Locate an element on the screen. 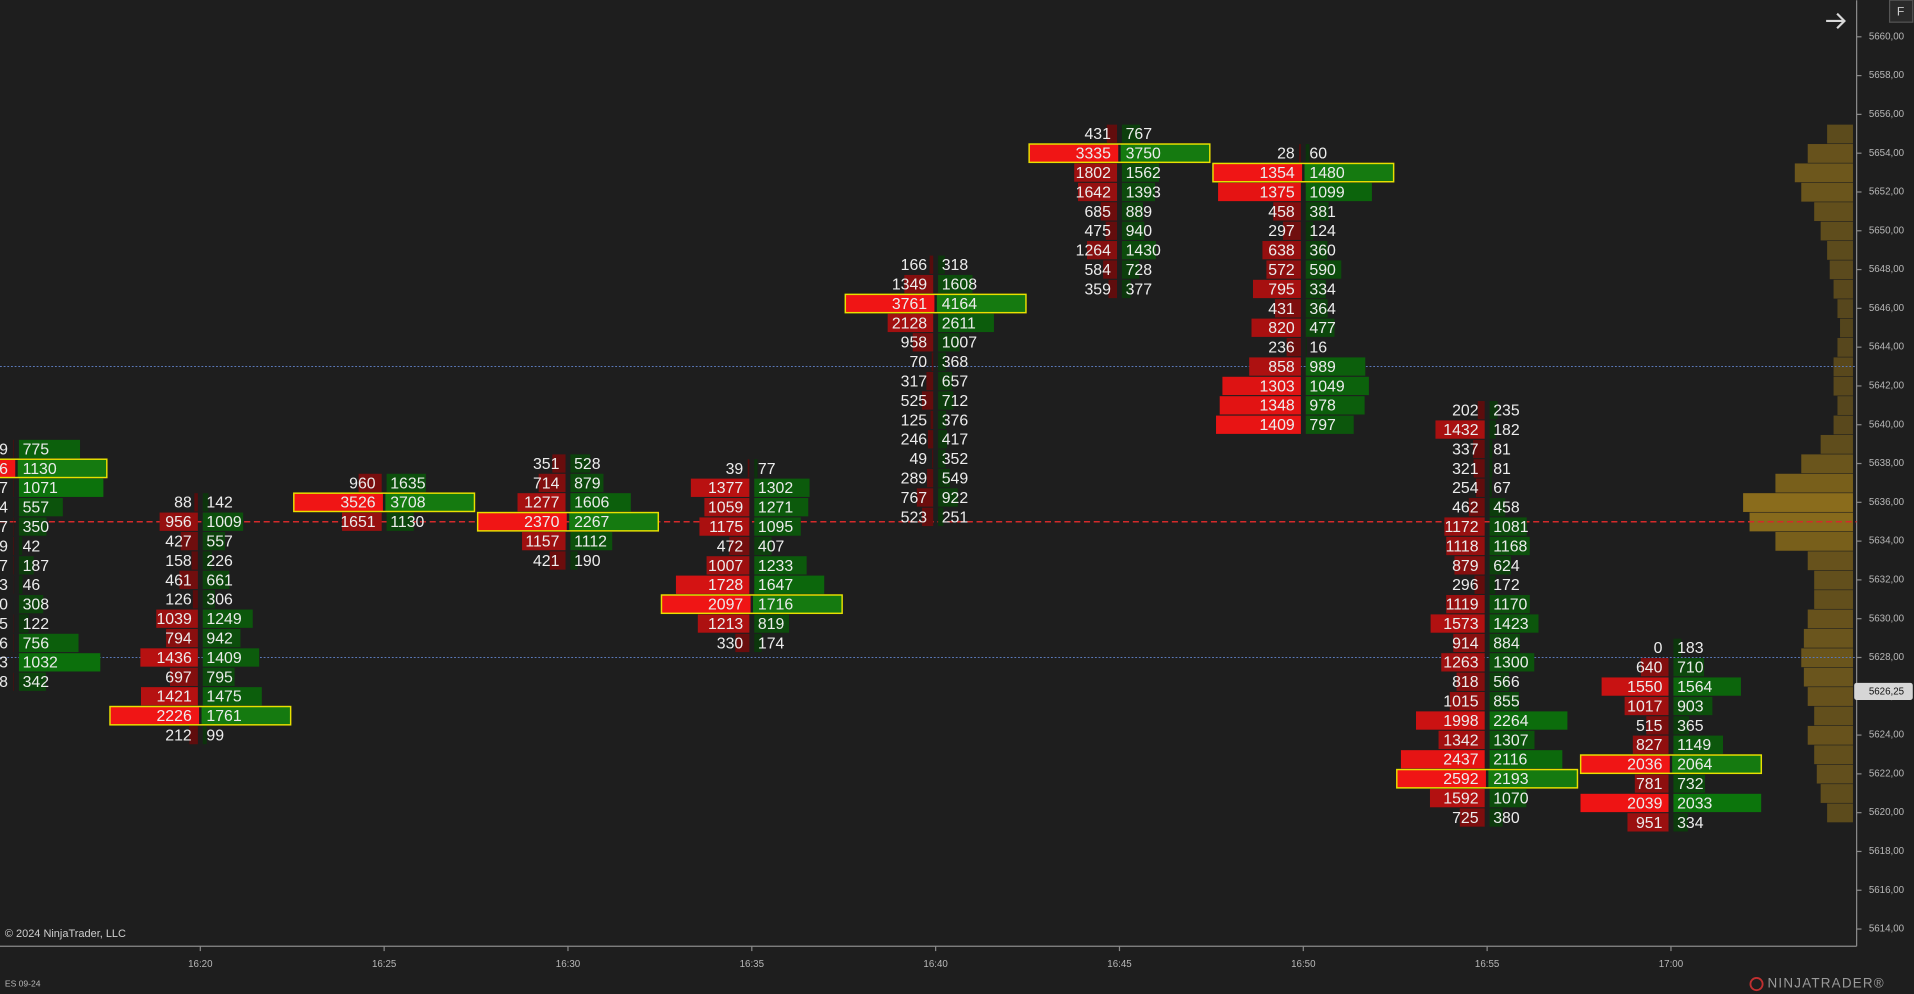 The image size is (1914, 994). ask-volume: 99 is located at coordinates (215, 735).